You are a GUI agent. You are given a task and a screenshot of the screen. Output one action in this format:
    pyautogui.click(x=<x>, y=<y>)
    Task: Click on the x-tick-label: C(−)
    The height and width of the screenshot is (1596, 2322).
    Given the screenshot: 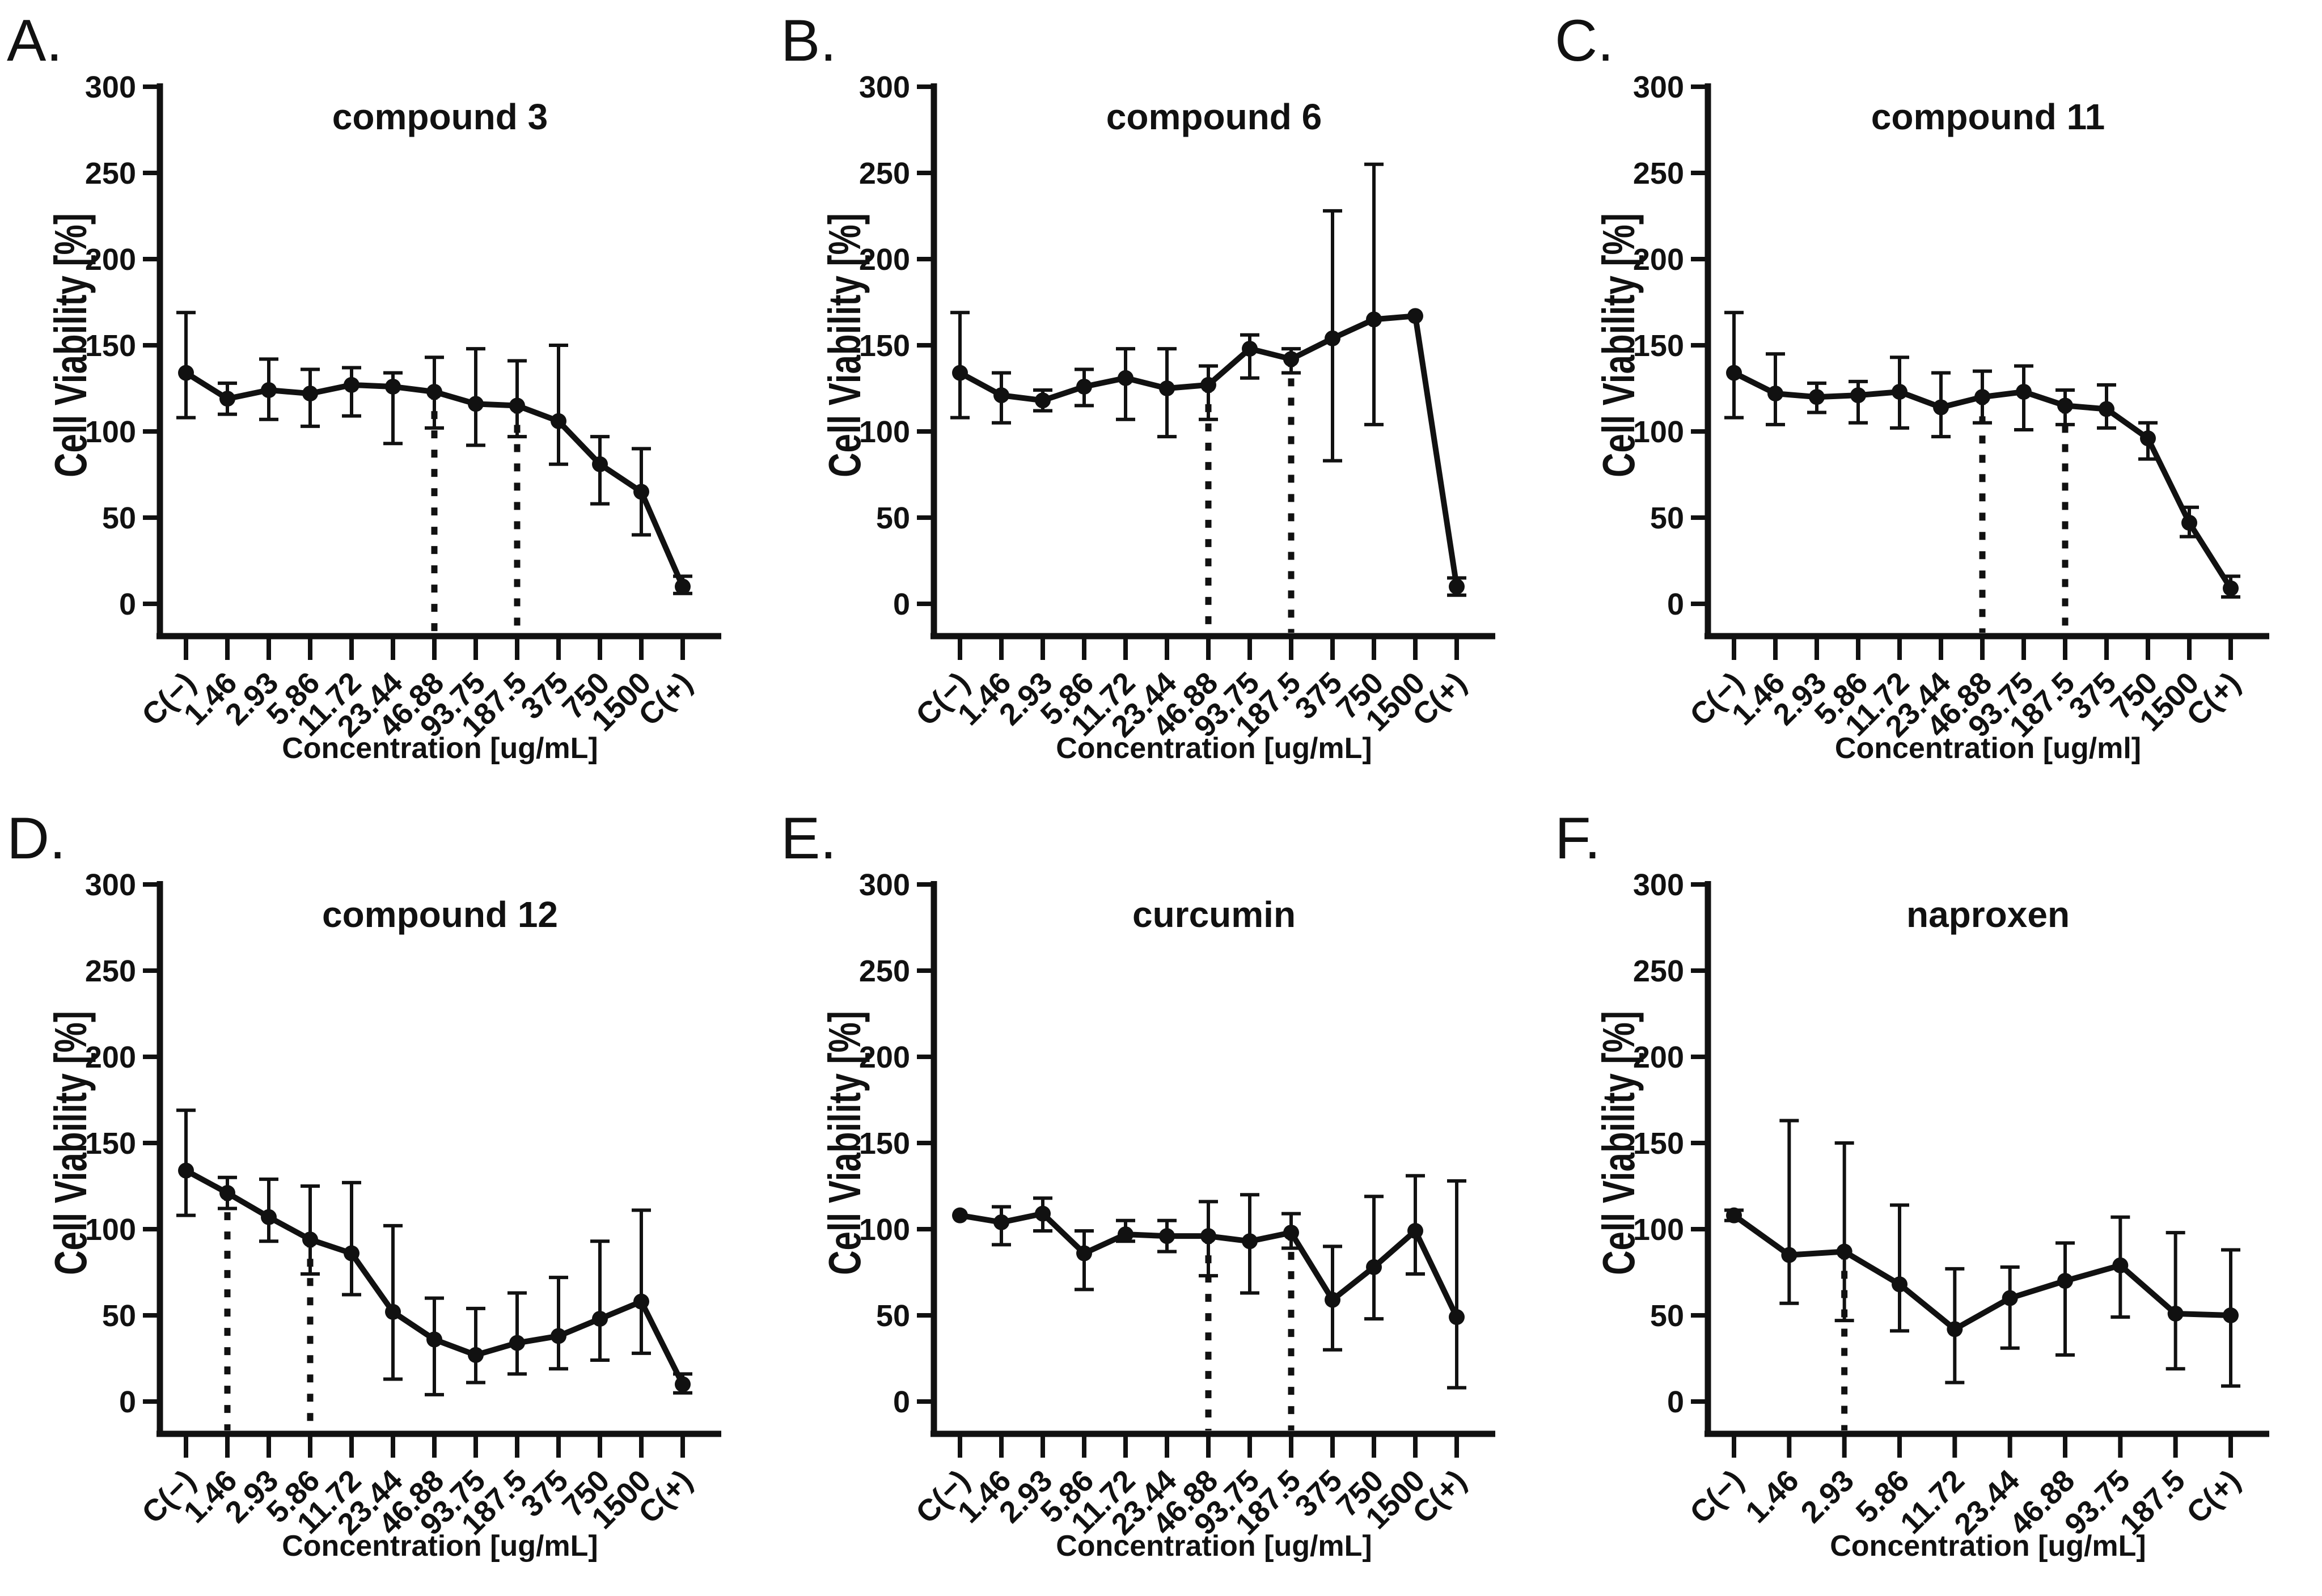 What is the action you would take?
    pyautogui.click(x=1717, y=1496)
    